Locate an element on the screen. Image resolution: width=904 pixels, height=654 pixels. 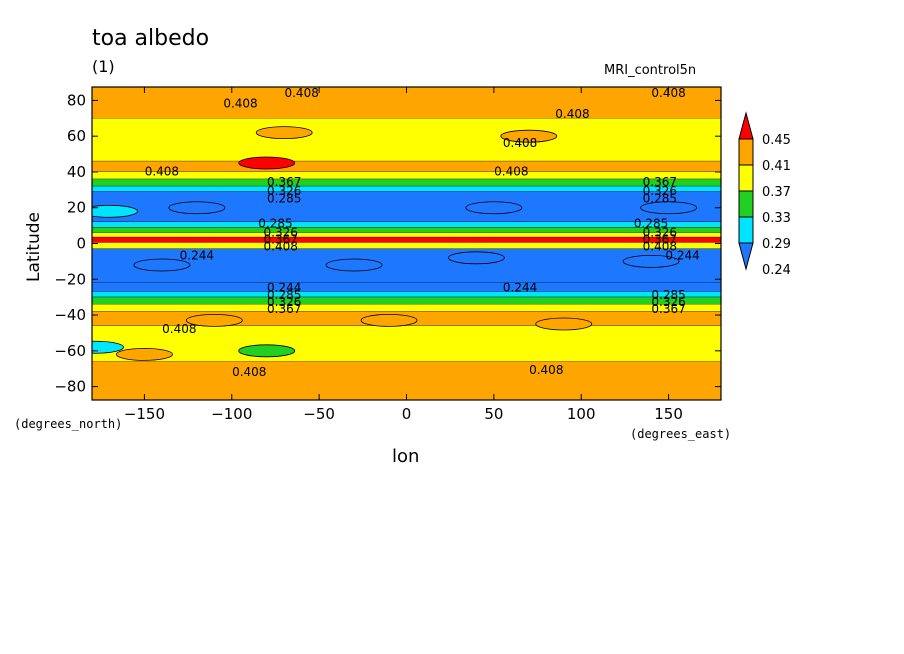
y-tick-label: 0 is located at coordinates (81, 244).